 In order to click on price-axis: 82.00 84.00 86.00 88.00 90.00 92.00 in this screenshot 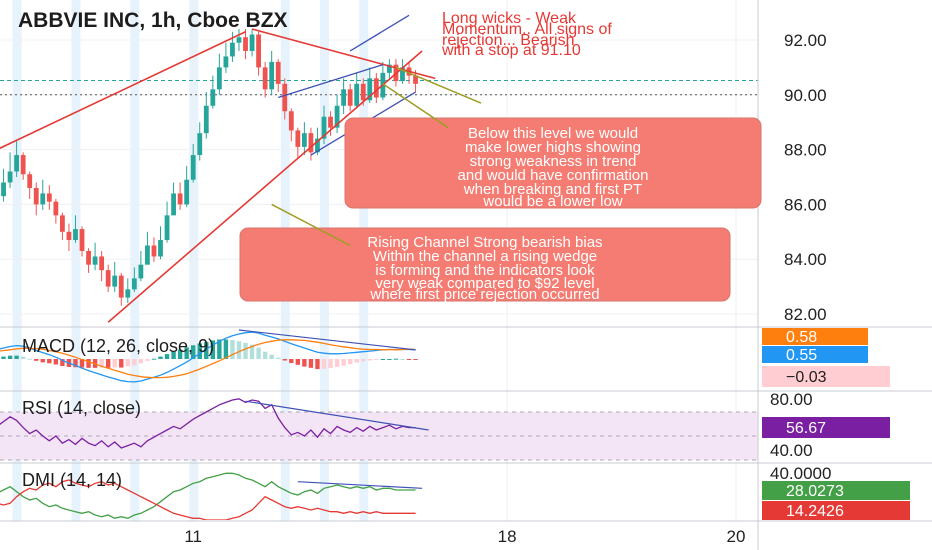, I will do `click(805, 177)`.